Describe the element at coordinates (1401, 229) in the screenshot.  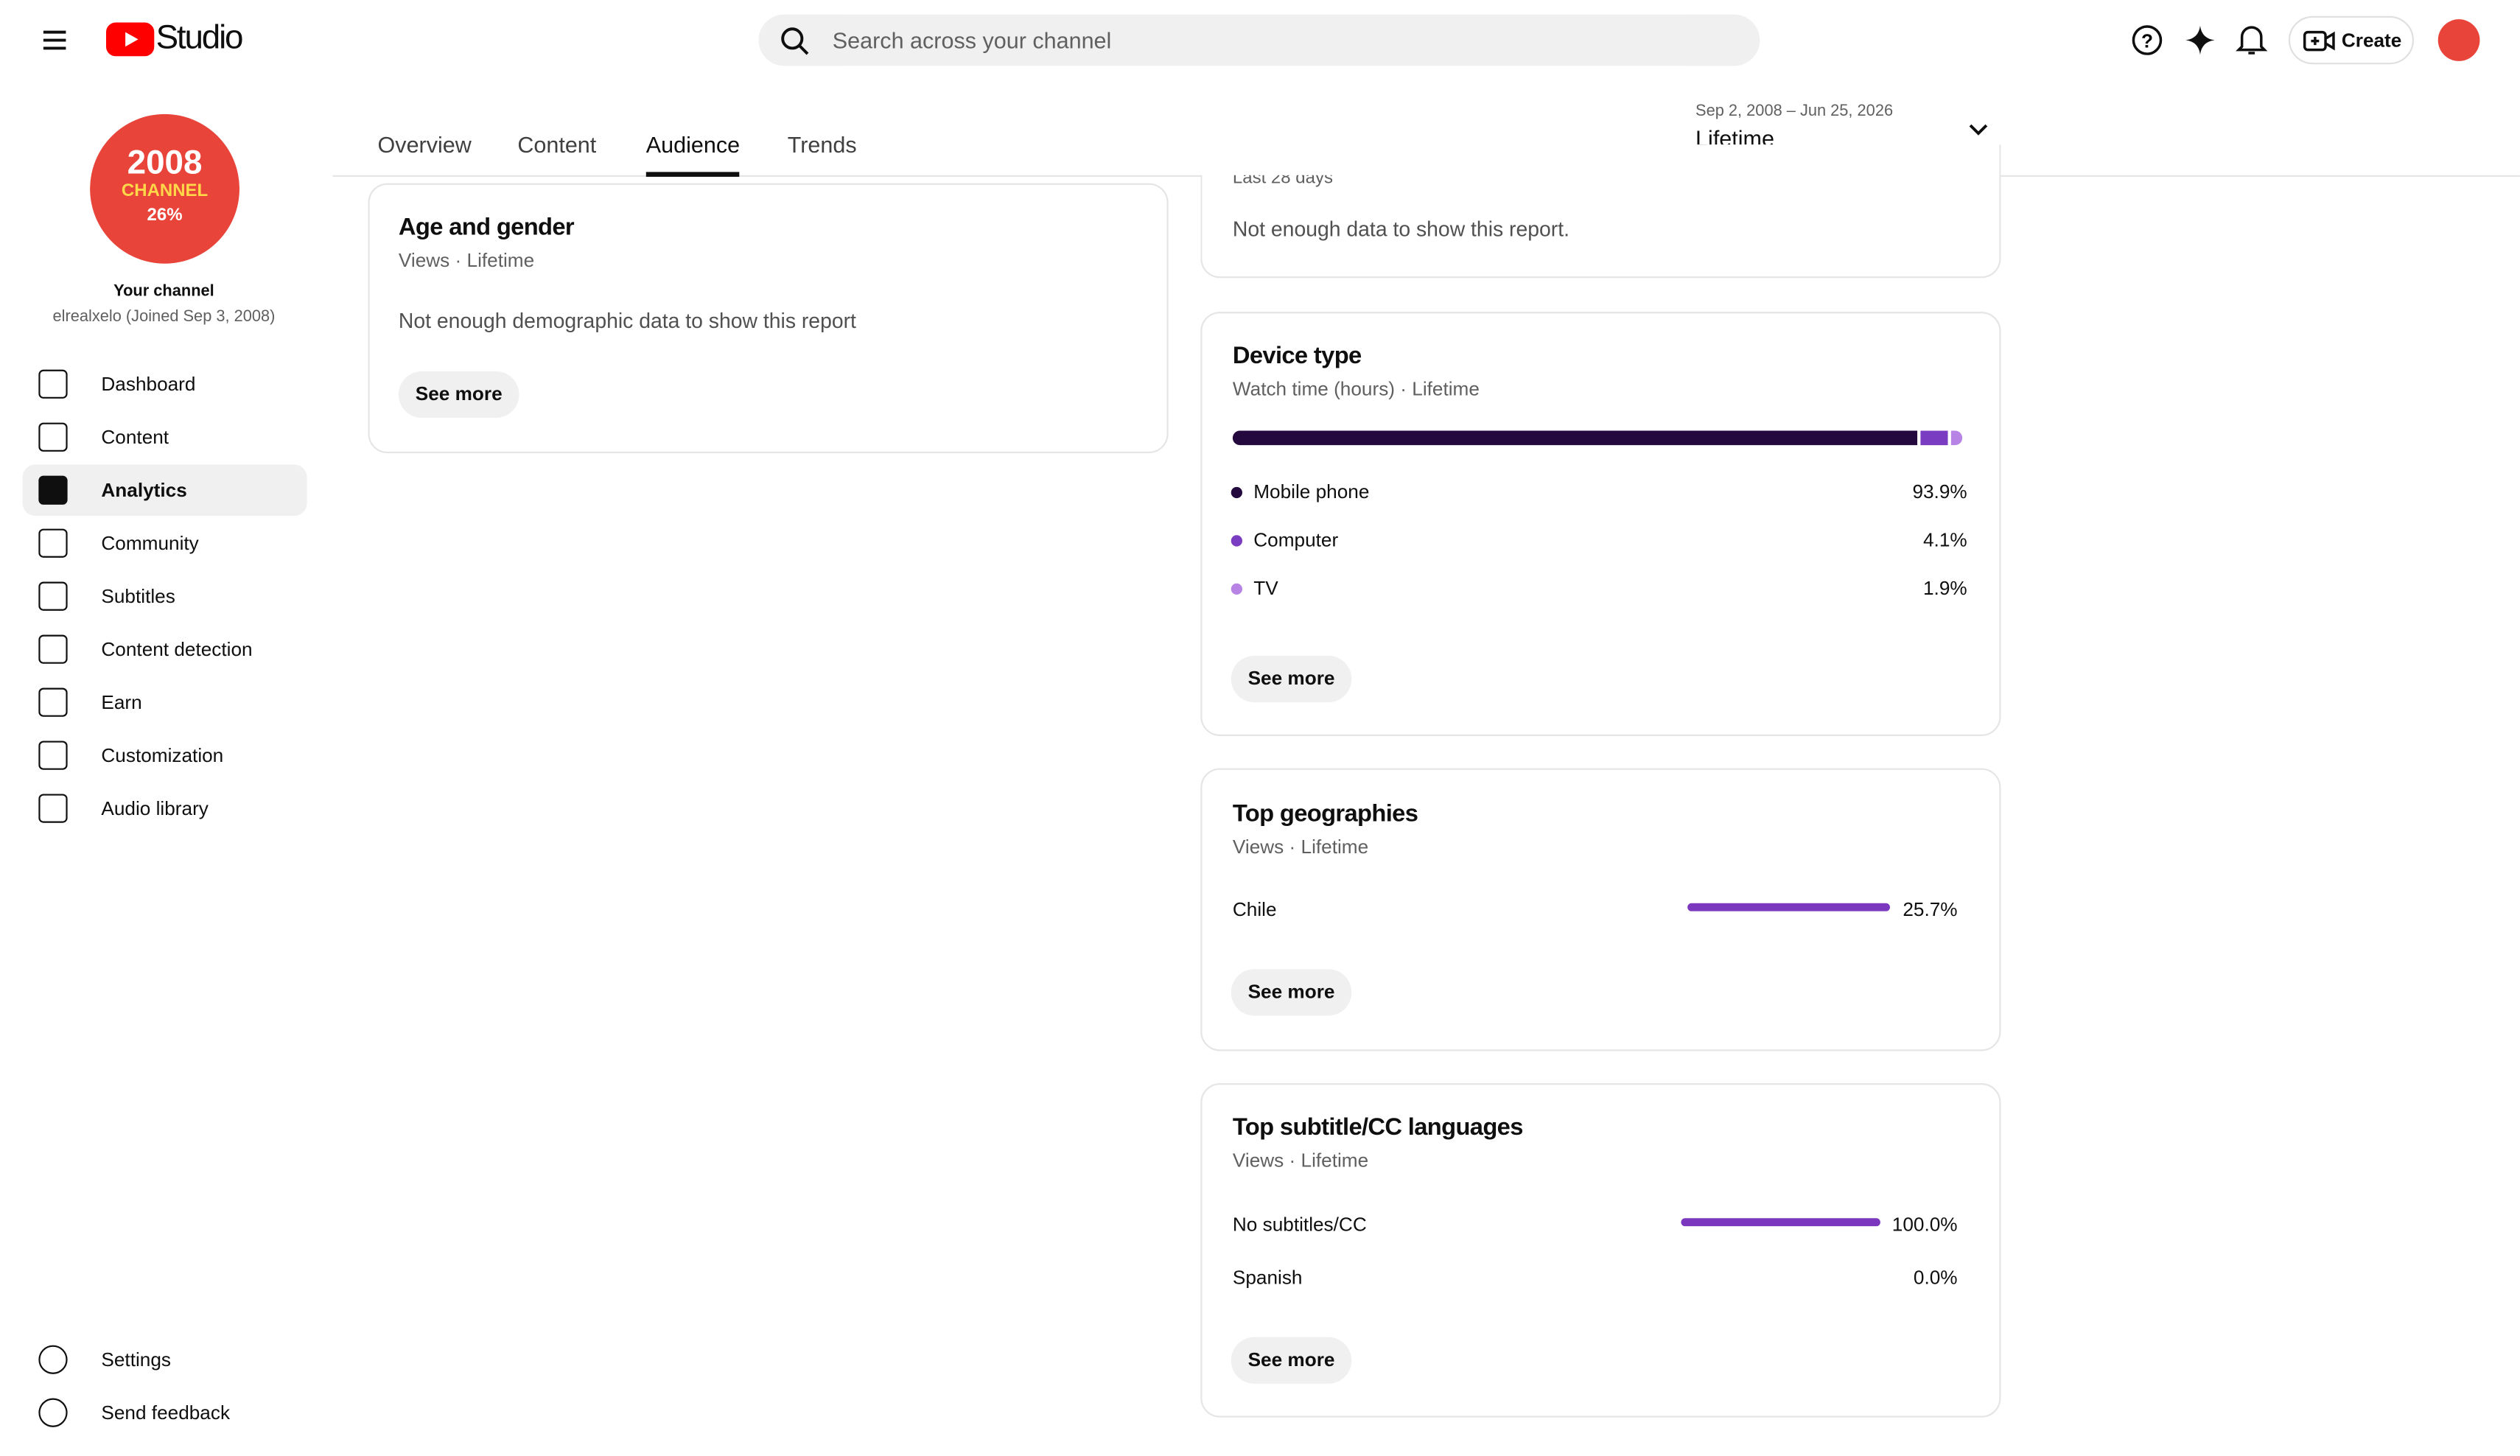
I see `partial-message: Not enough data to show this report.` at that location.